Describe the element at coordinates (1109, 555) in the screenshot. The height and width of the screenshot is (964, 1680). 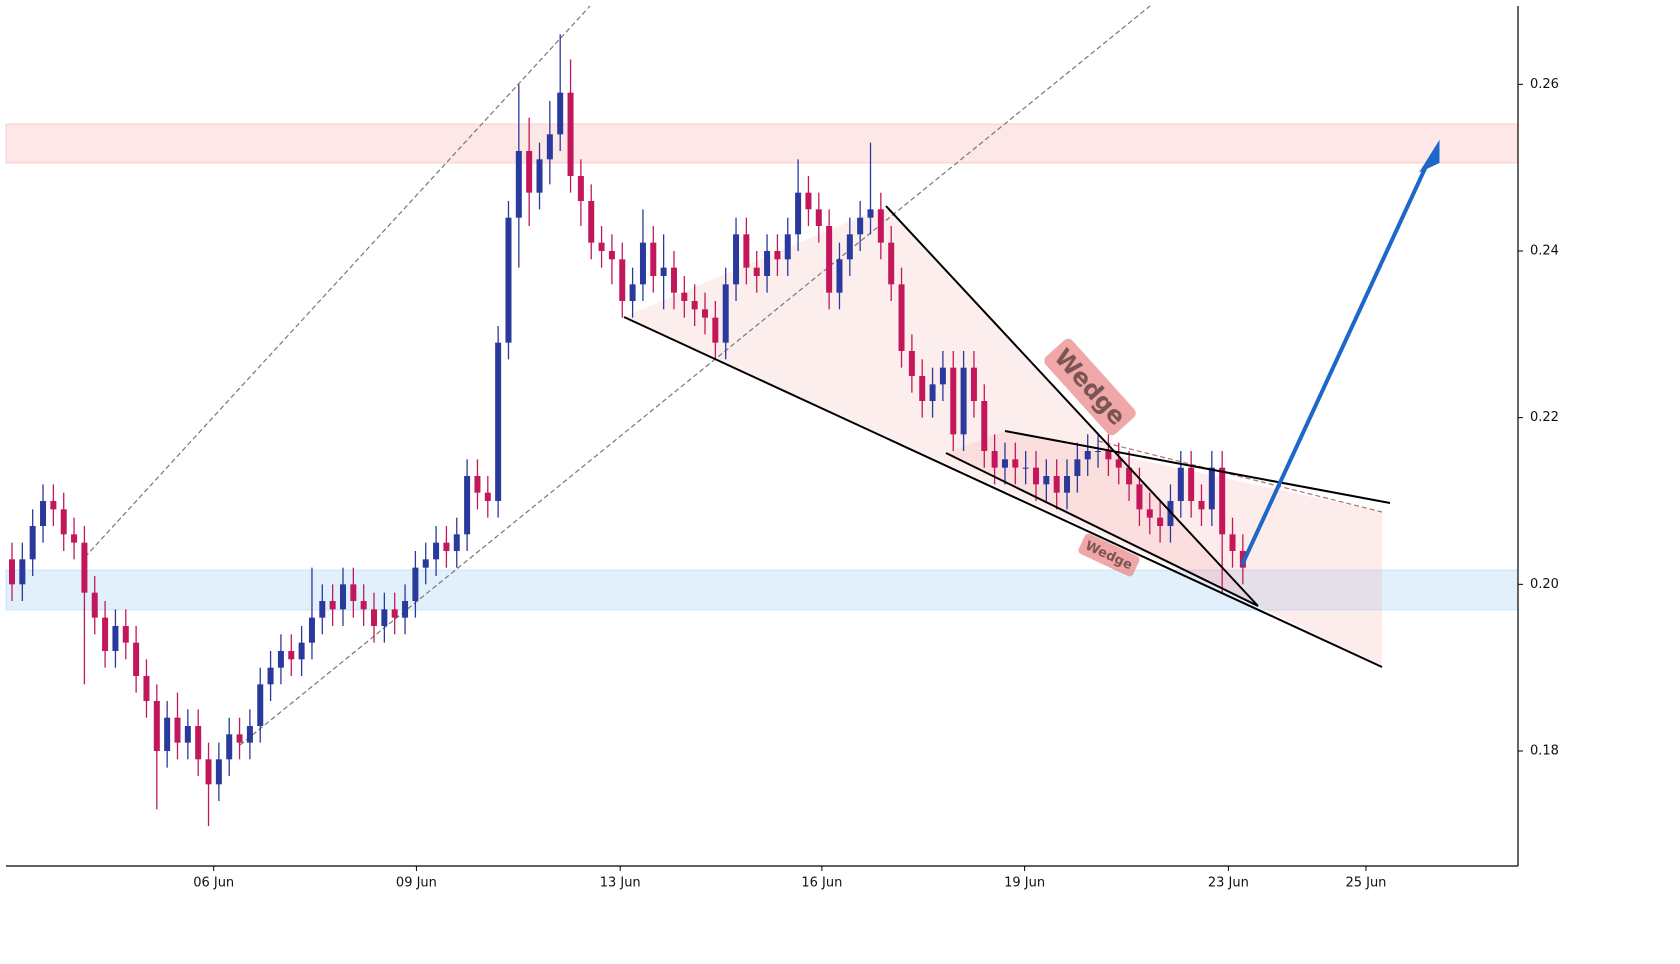
I see `label-box` at that location.